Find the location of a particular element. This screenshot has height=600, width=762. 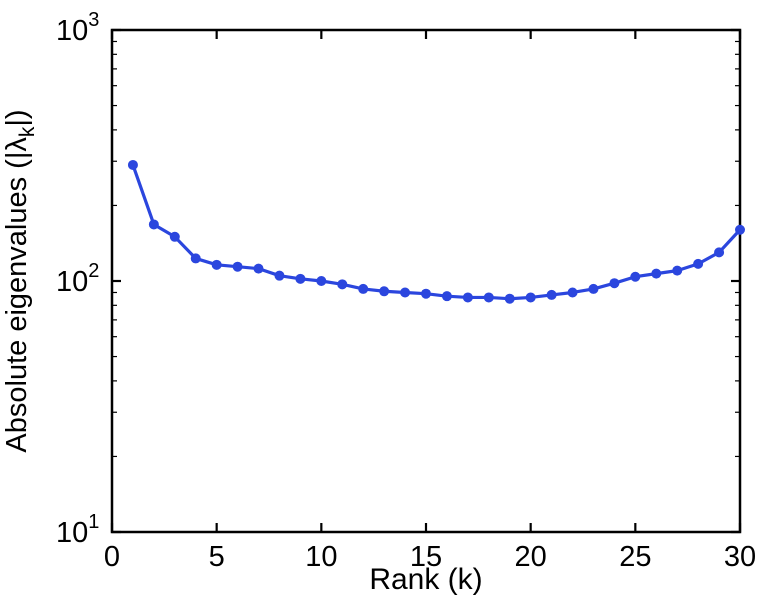

x-tick-label: 0 is located at coordinates (112, 557).